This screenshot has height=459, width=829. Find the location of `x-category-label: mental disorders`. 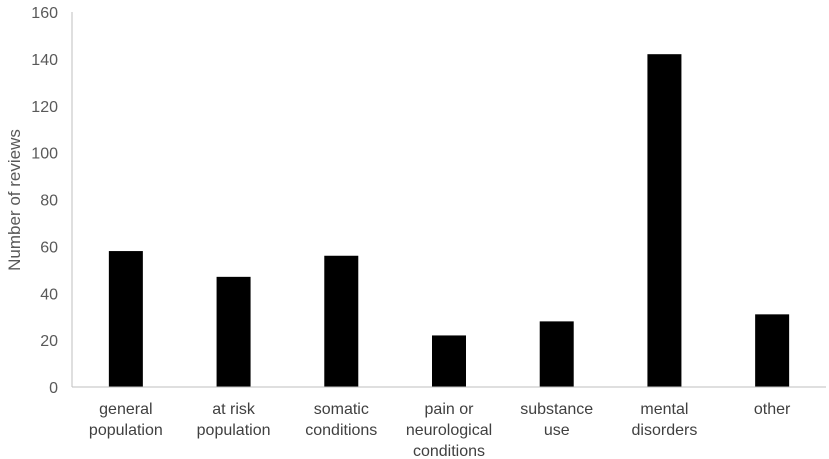

x-category-label: mental disorders is located at coordinates (665, 420).